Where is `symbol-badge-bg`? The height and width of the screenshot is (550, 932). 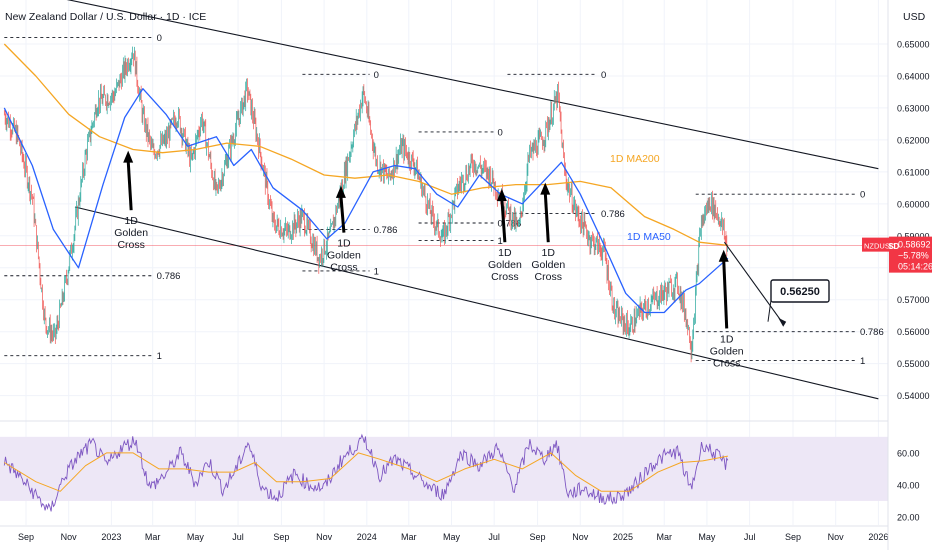 symbol-badge-bg is located at coordinates (875, 244).